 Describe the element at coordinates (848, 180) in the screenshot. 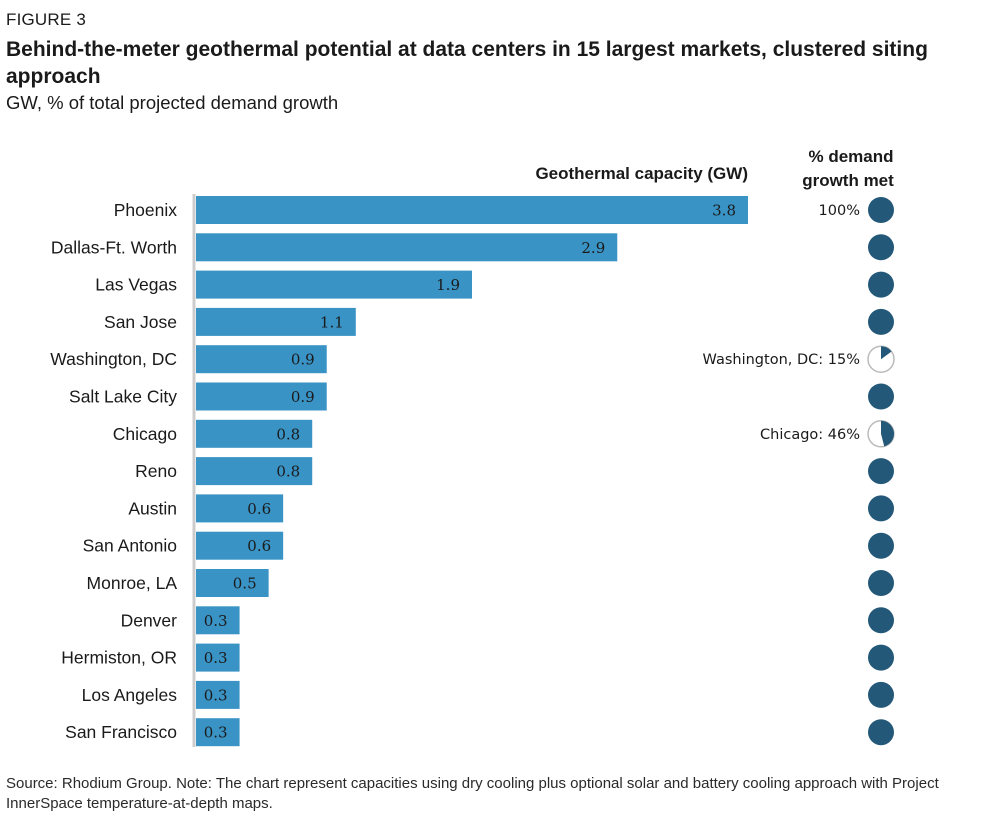

I see `pct-header-line2: growth met` at that location.